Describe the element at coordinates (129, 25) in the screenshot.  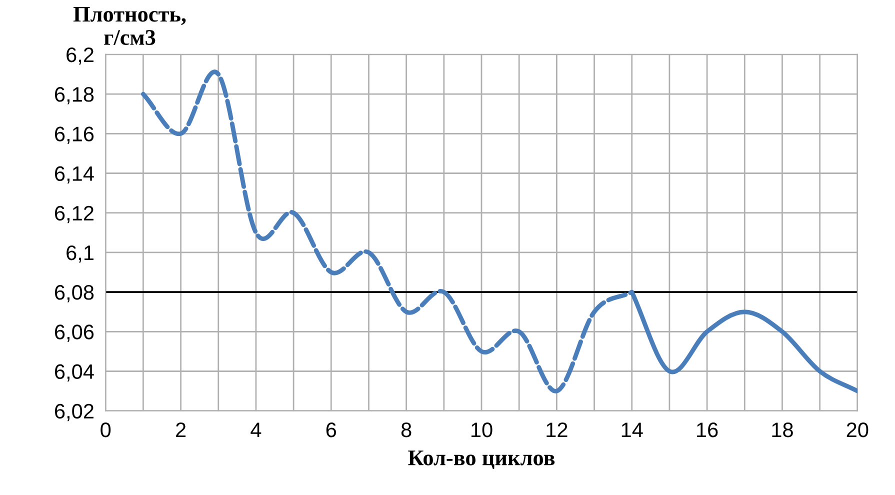
I see `y-axis-title: Плотность, г/см3` at that location.